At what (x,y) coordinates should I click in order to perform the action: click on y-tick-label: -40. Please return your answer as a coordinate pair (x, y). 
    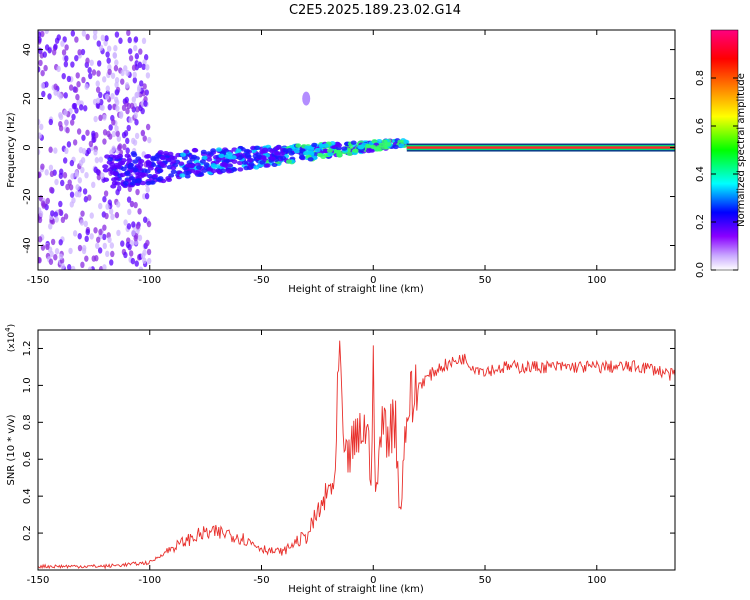
    Looking at the image, I should click on (27, 245).